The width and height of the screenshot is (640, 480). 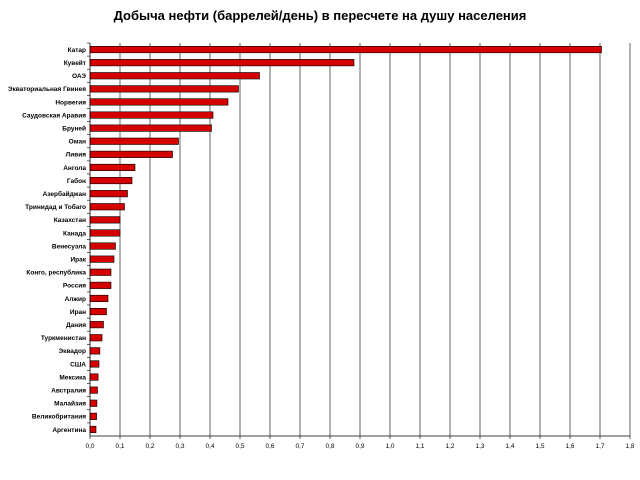 What do you see at coordinates (269, 446) in the screenshot?
I see `x-tick-label: 0,6` at bounding box center [269, 446].